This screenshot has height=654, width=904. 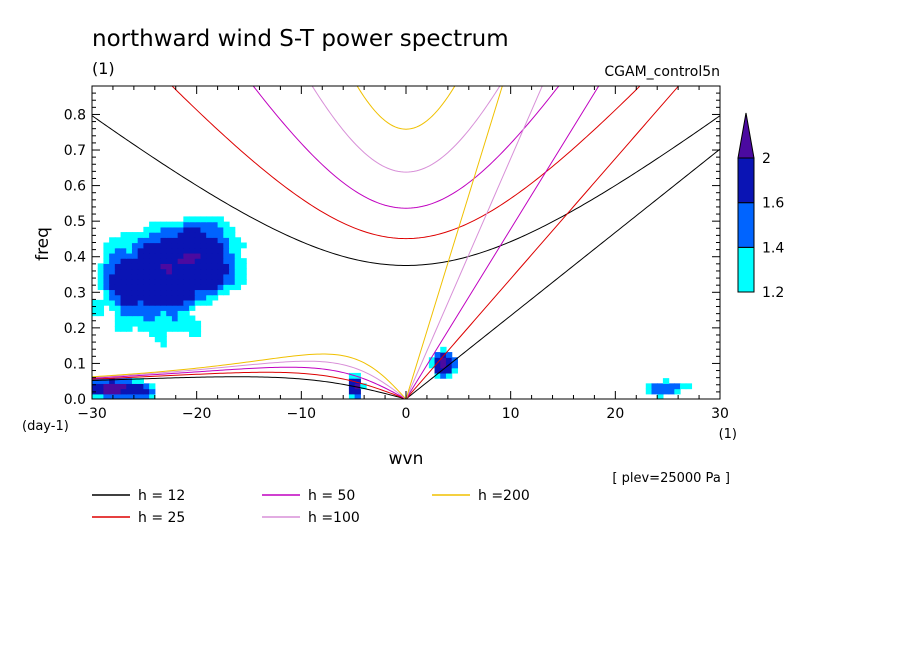 I want to click on experiment-label: CGAM_control5n, so click(x=662, y=72).